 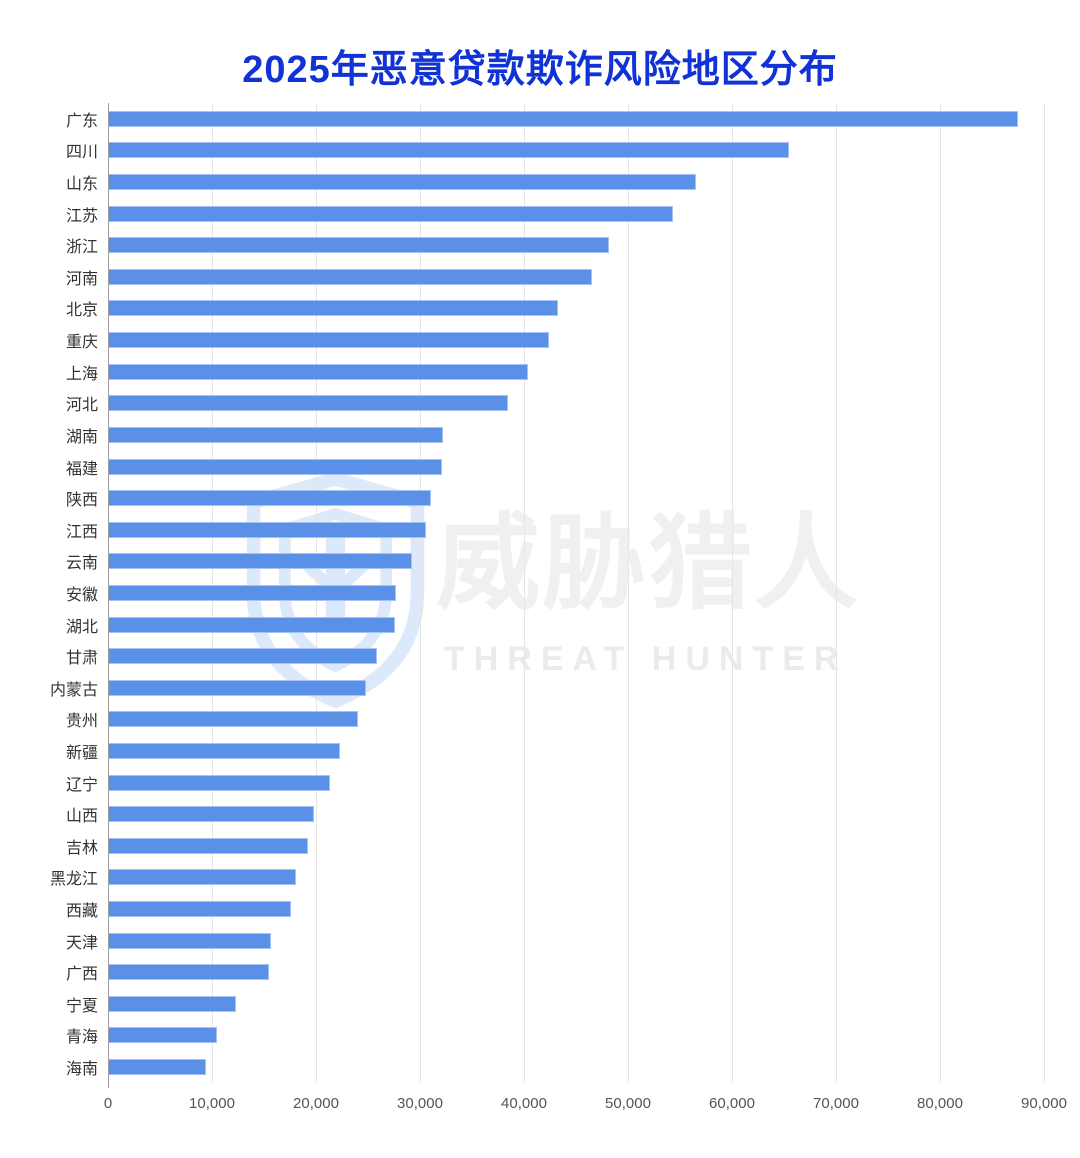 I want to click on category-label-15: 云南, so click(x=81, y=564).